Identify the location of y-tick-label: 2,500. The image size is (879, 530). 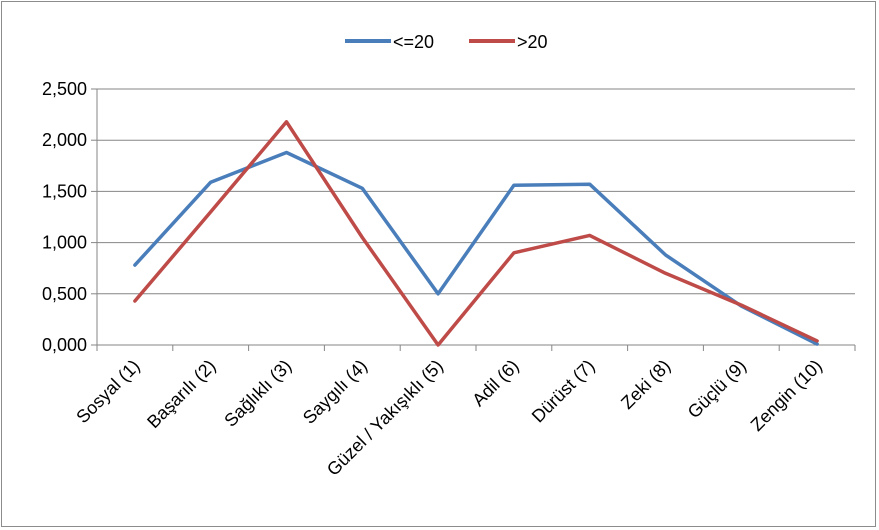
(64, 89).